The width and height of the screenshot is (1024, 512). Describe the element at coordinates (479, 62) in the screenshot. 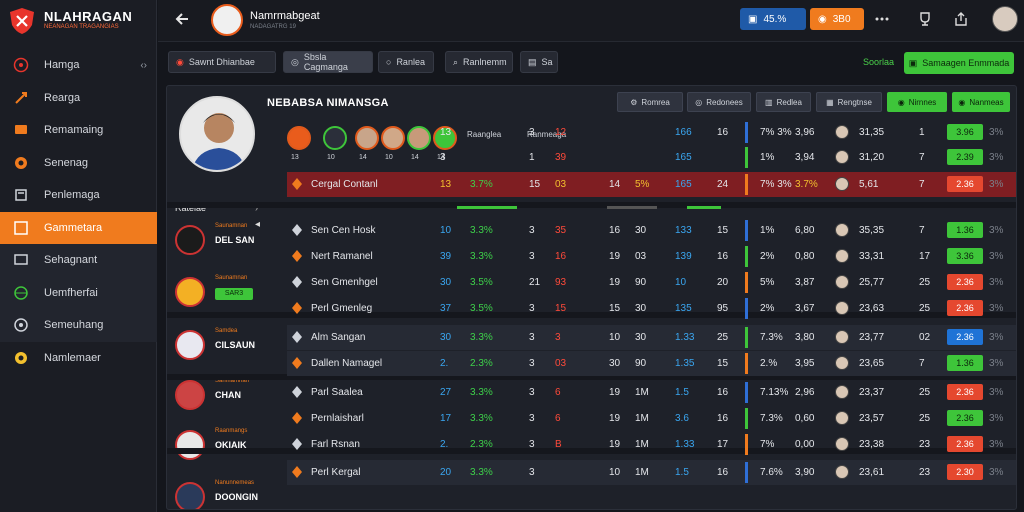

I see `toolbar-button-4: ⌕ Ranlnemm` at that location.